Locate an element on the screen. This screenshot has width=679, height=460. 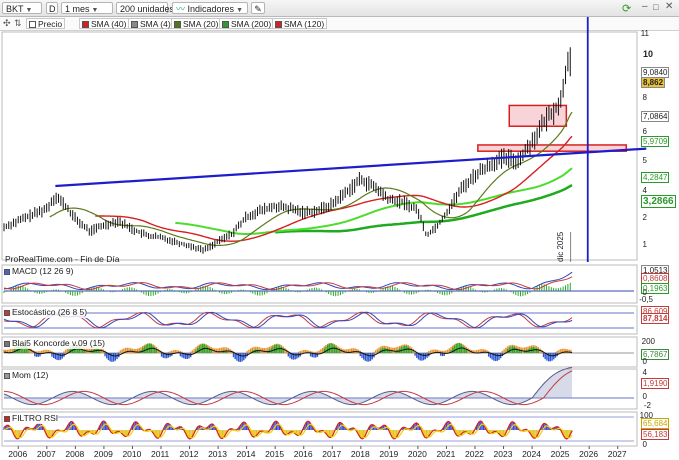
macd-label: MACD (12 26 9) is located at coordinates (39, 271).